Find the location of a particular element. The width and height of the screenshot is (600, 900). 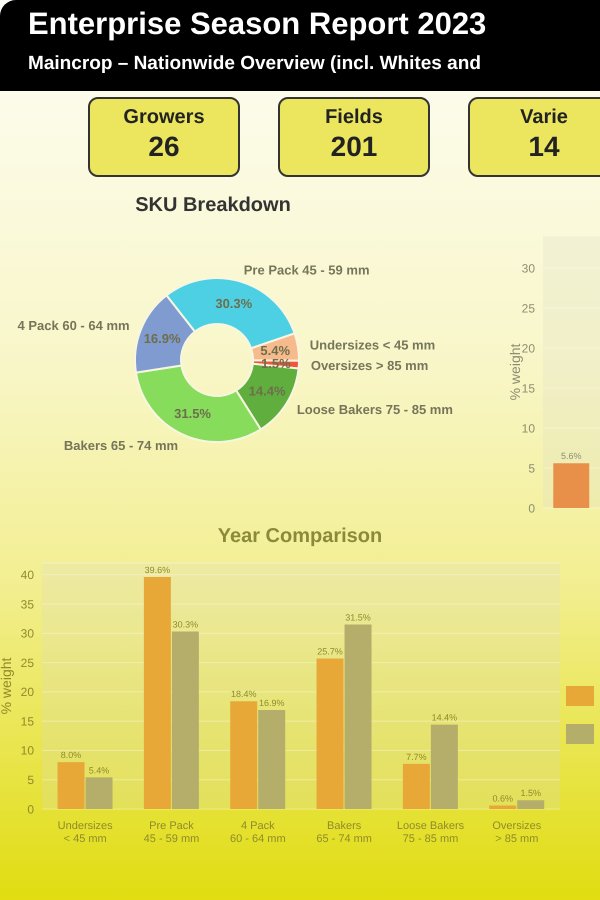

slice-label: Pre Pack 45 - 59 mm is located at coordinates (307, 270).